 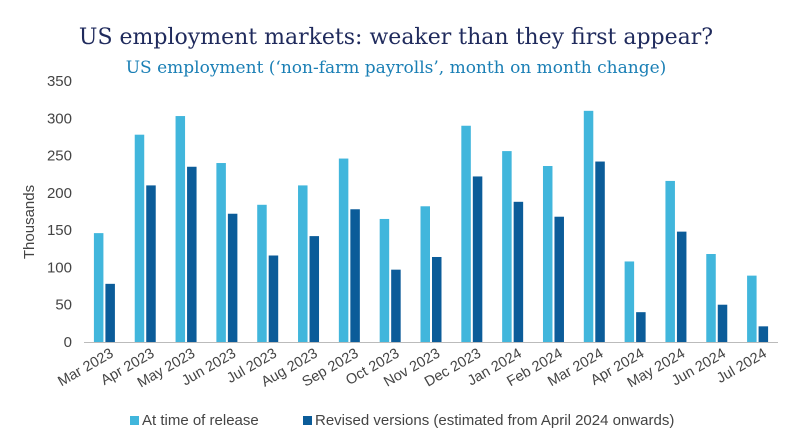 What do you see at coordinates (68, 342) in the screenshot?
I see `y-tick-label: 0` at bounding box center [68, 342].